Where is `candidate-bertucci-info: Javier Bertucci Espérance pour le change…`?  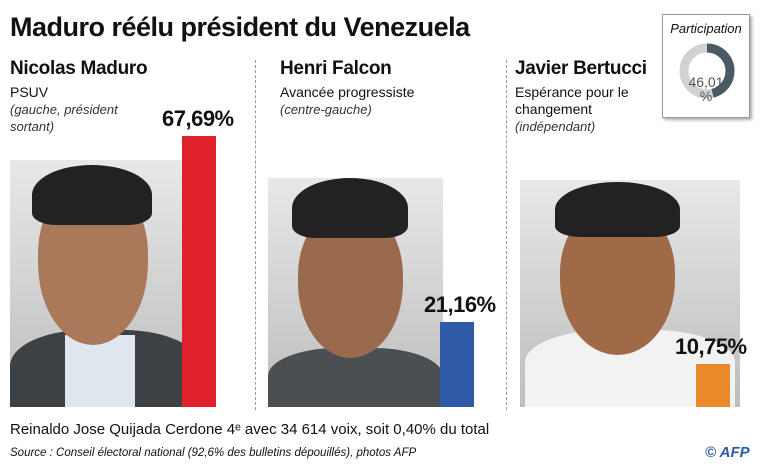
candidate-bertucci-info: Javier Bertucci Espérance pour le change… is located at coordinates (585, 96).